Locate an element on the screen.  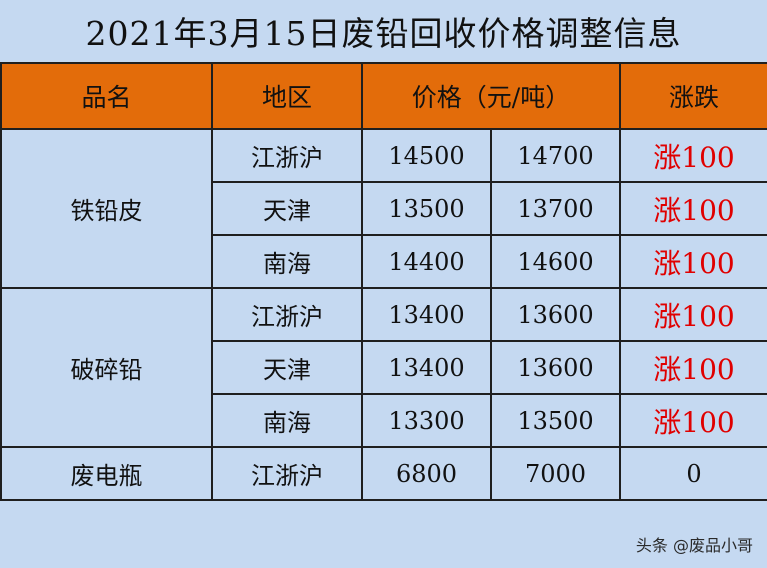
watermark: 头条 @废品小哥 is located at coordinates (694, 545).